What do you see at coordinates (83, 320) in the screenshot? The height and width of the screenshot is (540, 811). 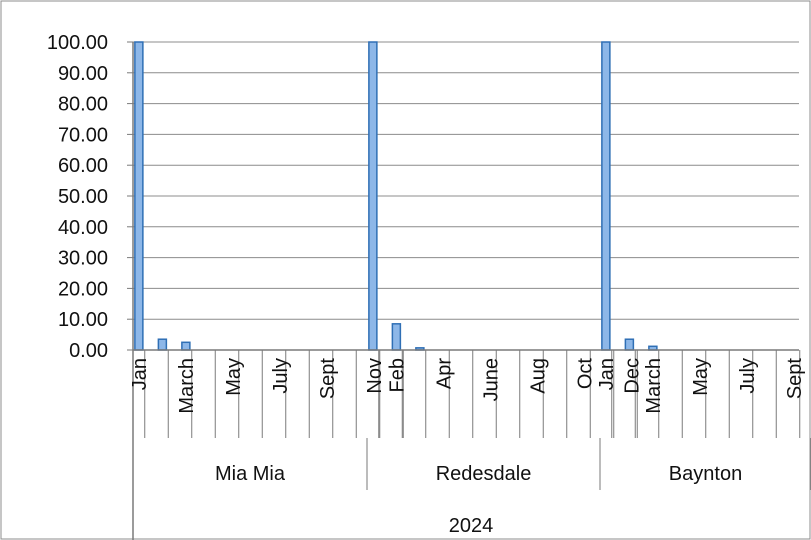 I see `y-tick-label: 10.00` at bounding box center [83, 320].